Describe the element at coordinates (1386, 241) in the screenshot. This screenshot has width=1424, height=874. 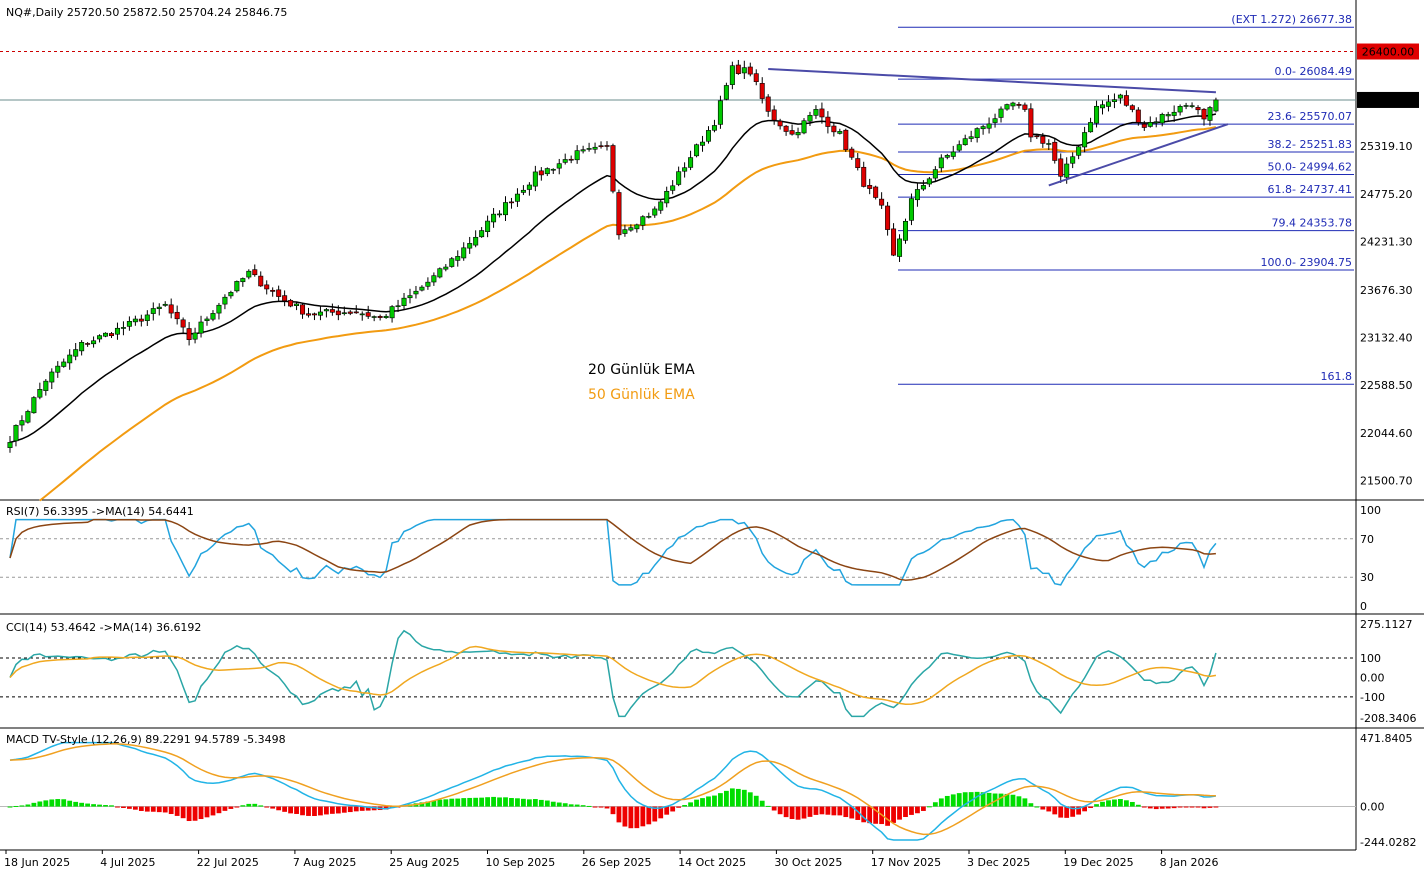
I see `price-tick: 24231.30` at that location.